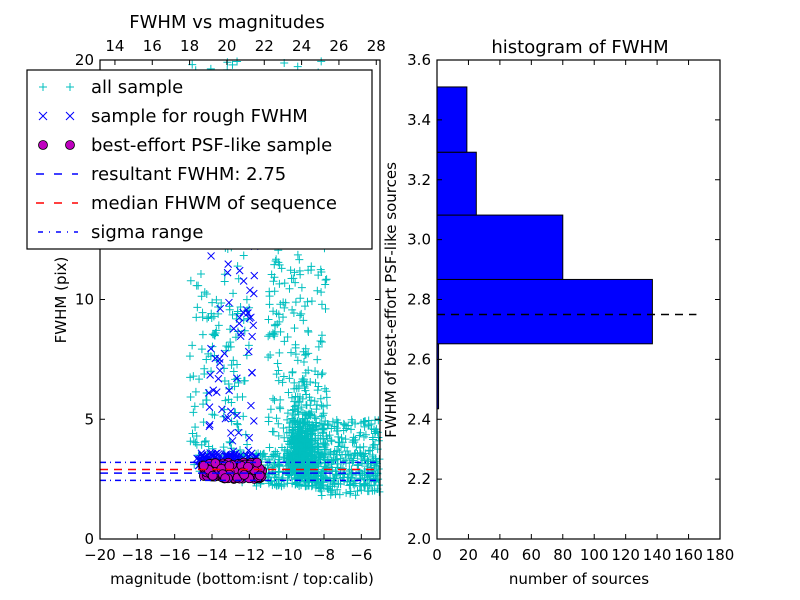  Describe the element at coordinates (84, 300) in the screenshot. I see `y-tick-label: 10` at that location.